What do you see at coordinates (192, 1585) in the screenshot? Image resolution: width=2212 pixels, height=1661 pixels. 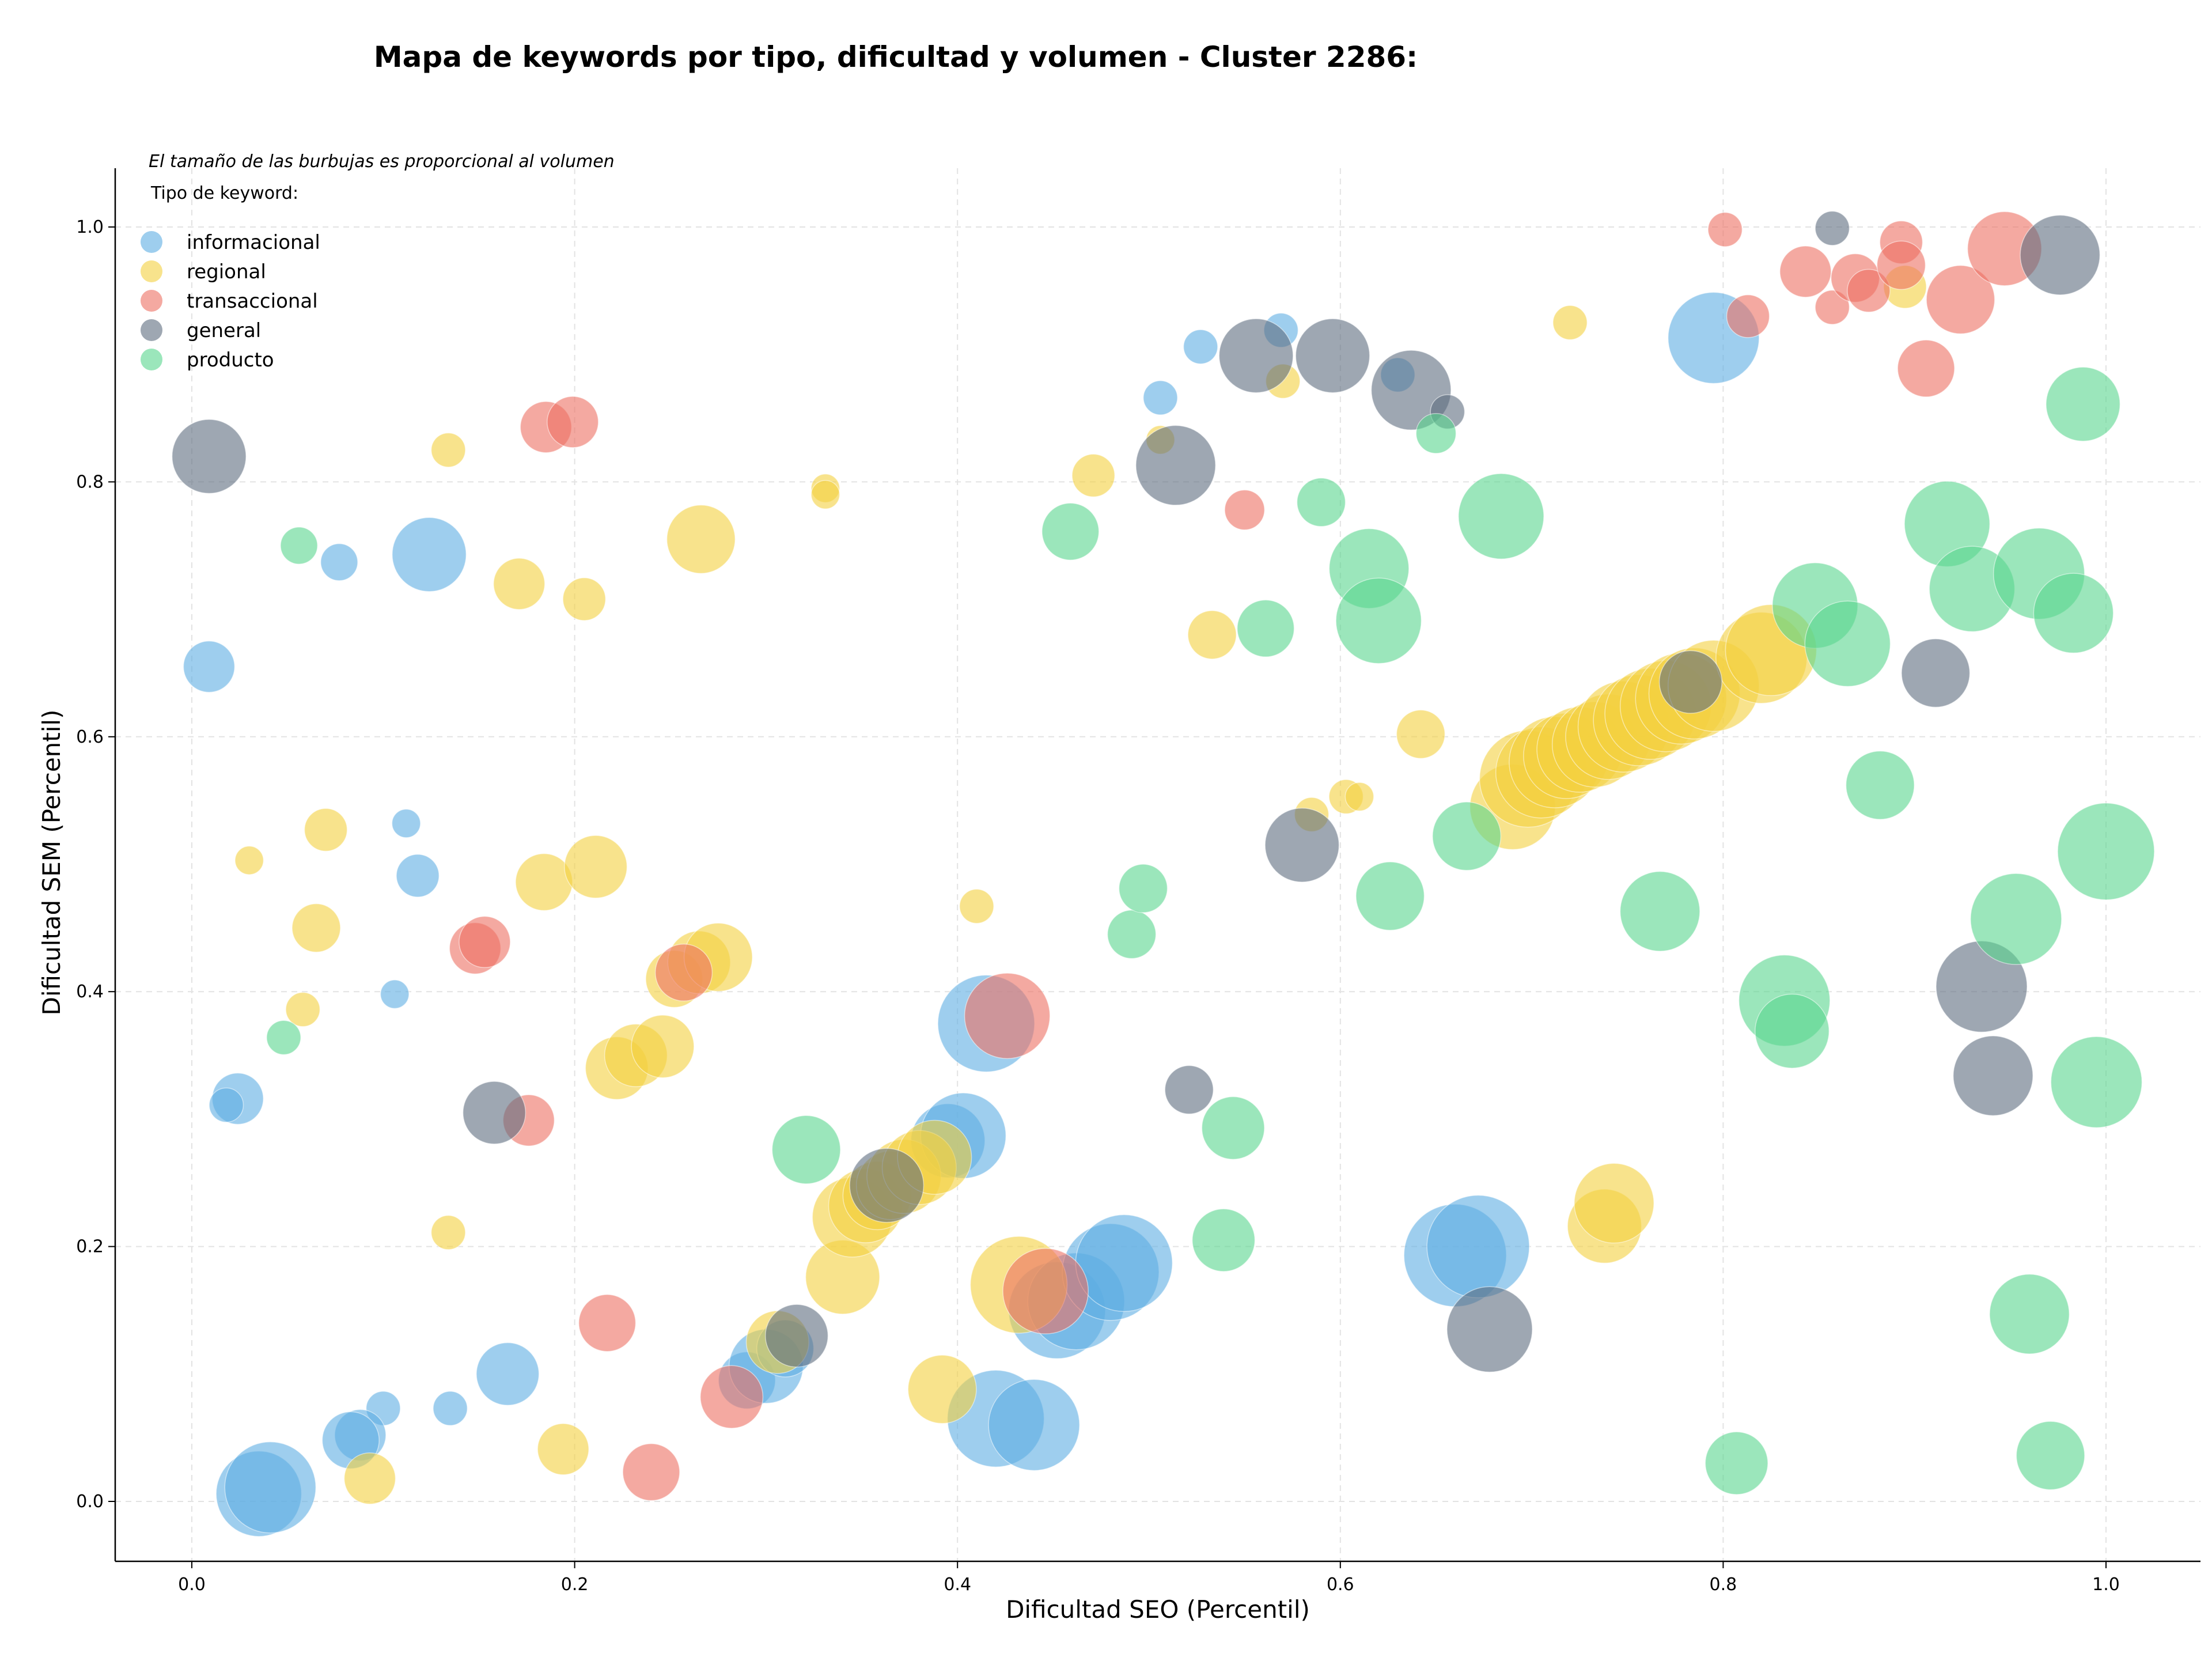 I see `x-tick-label: 0.0` at bounding box center [192, 1585].